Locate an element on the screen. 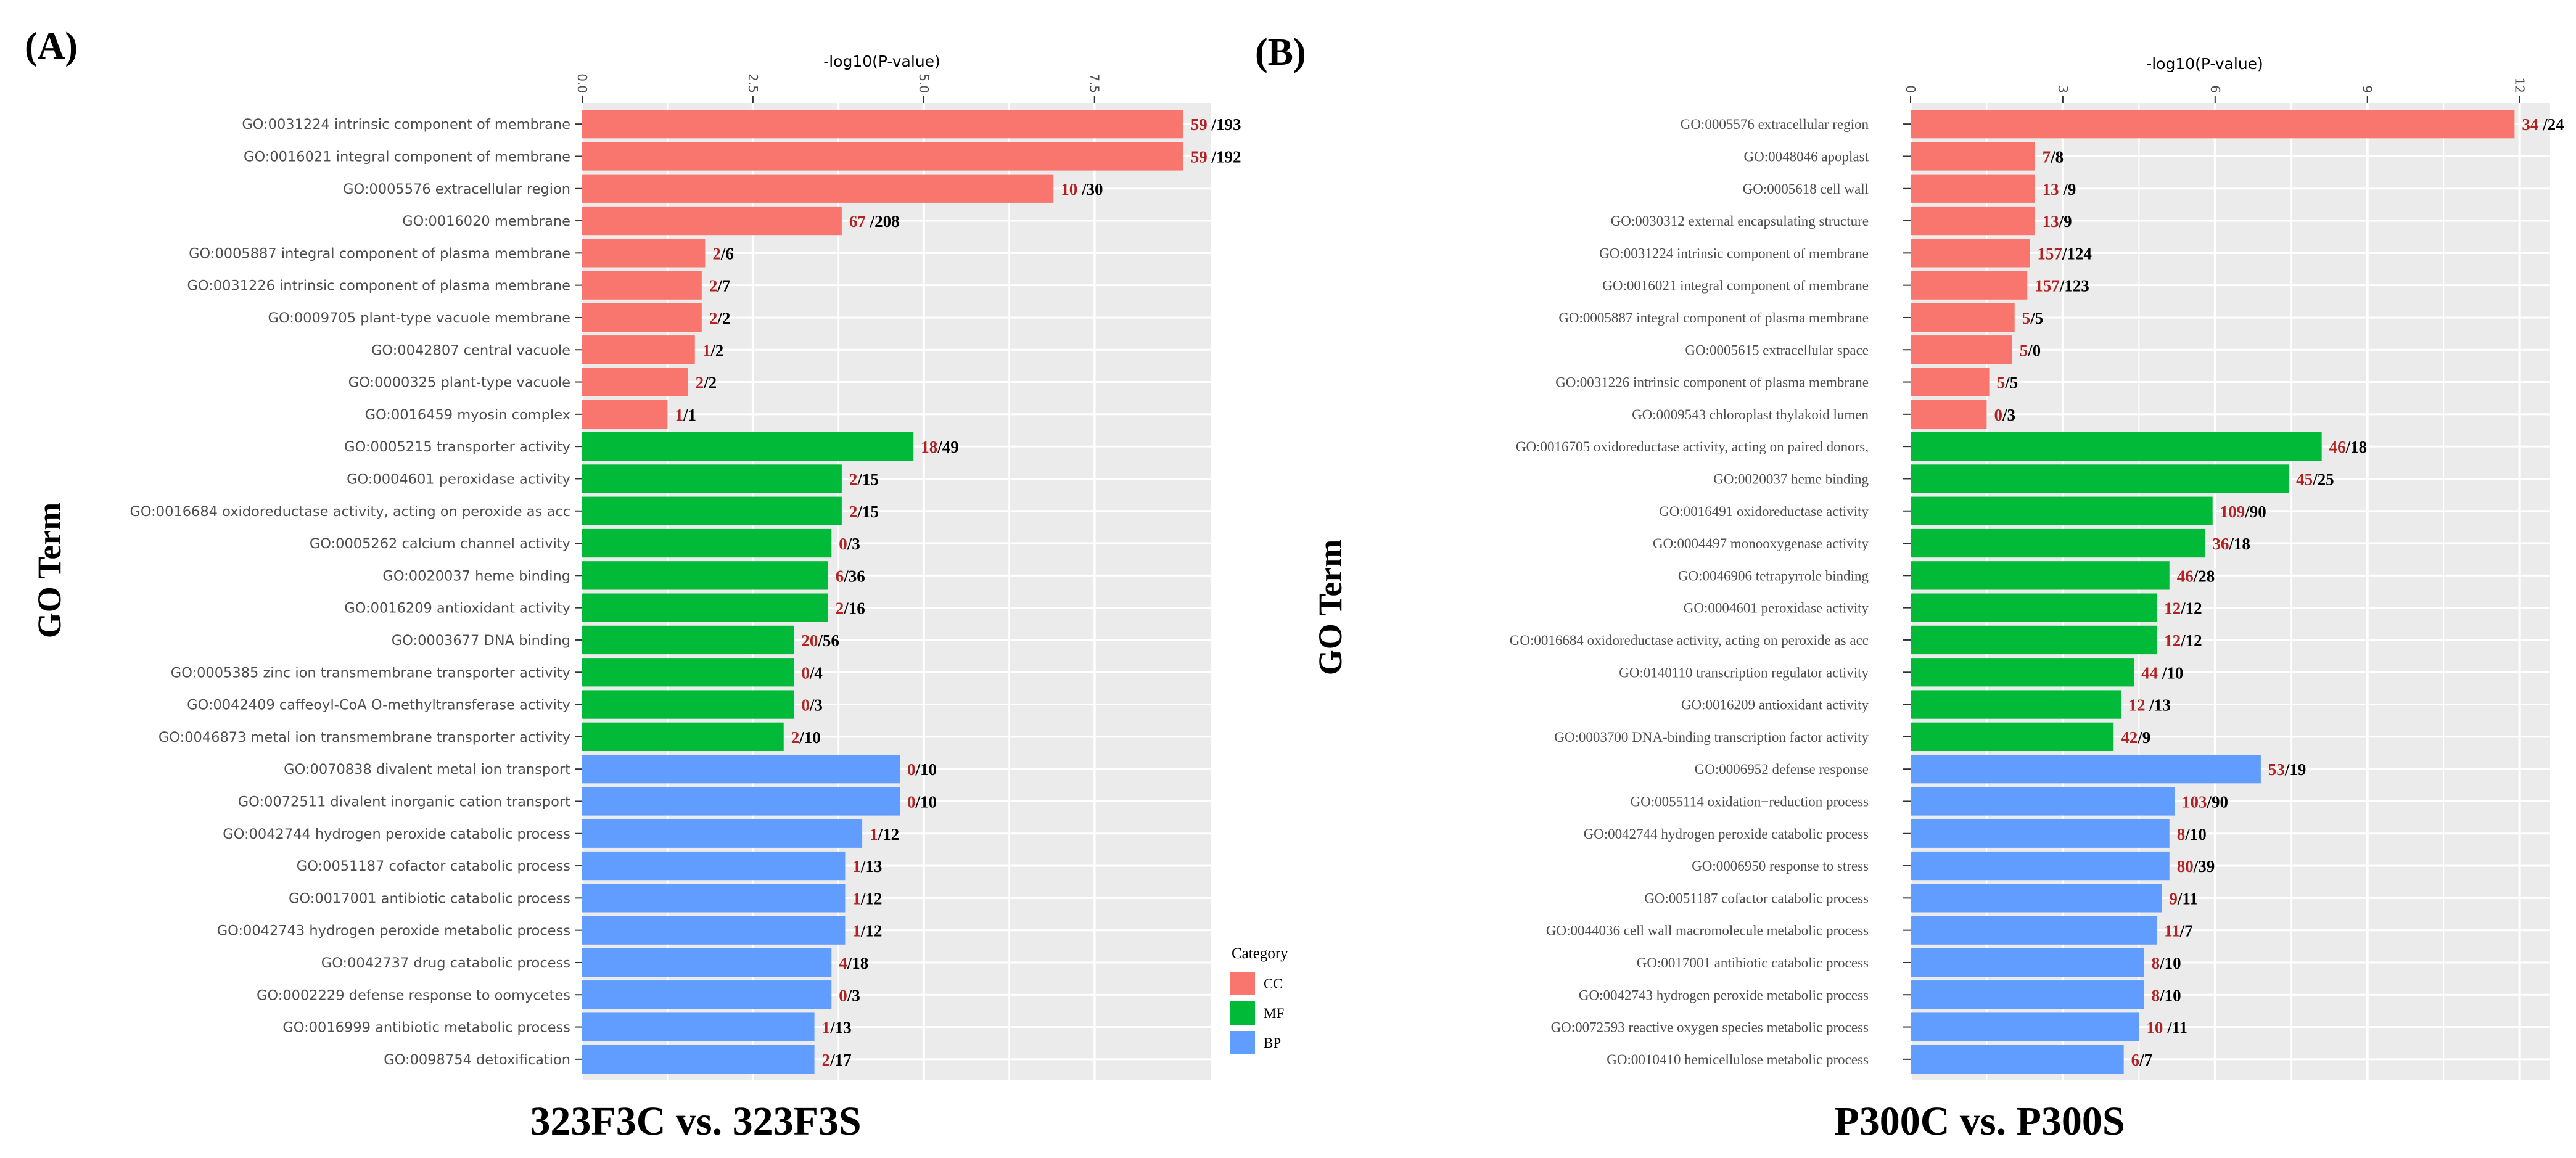  count-label: 12 /13 is located at coordinates (2150, 705).